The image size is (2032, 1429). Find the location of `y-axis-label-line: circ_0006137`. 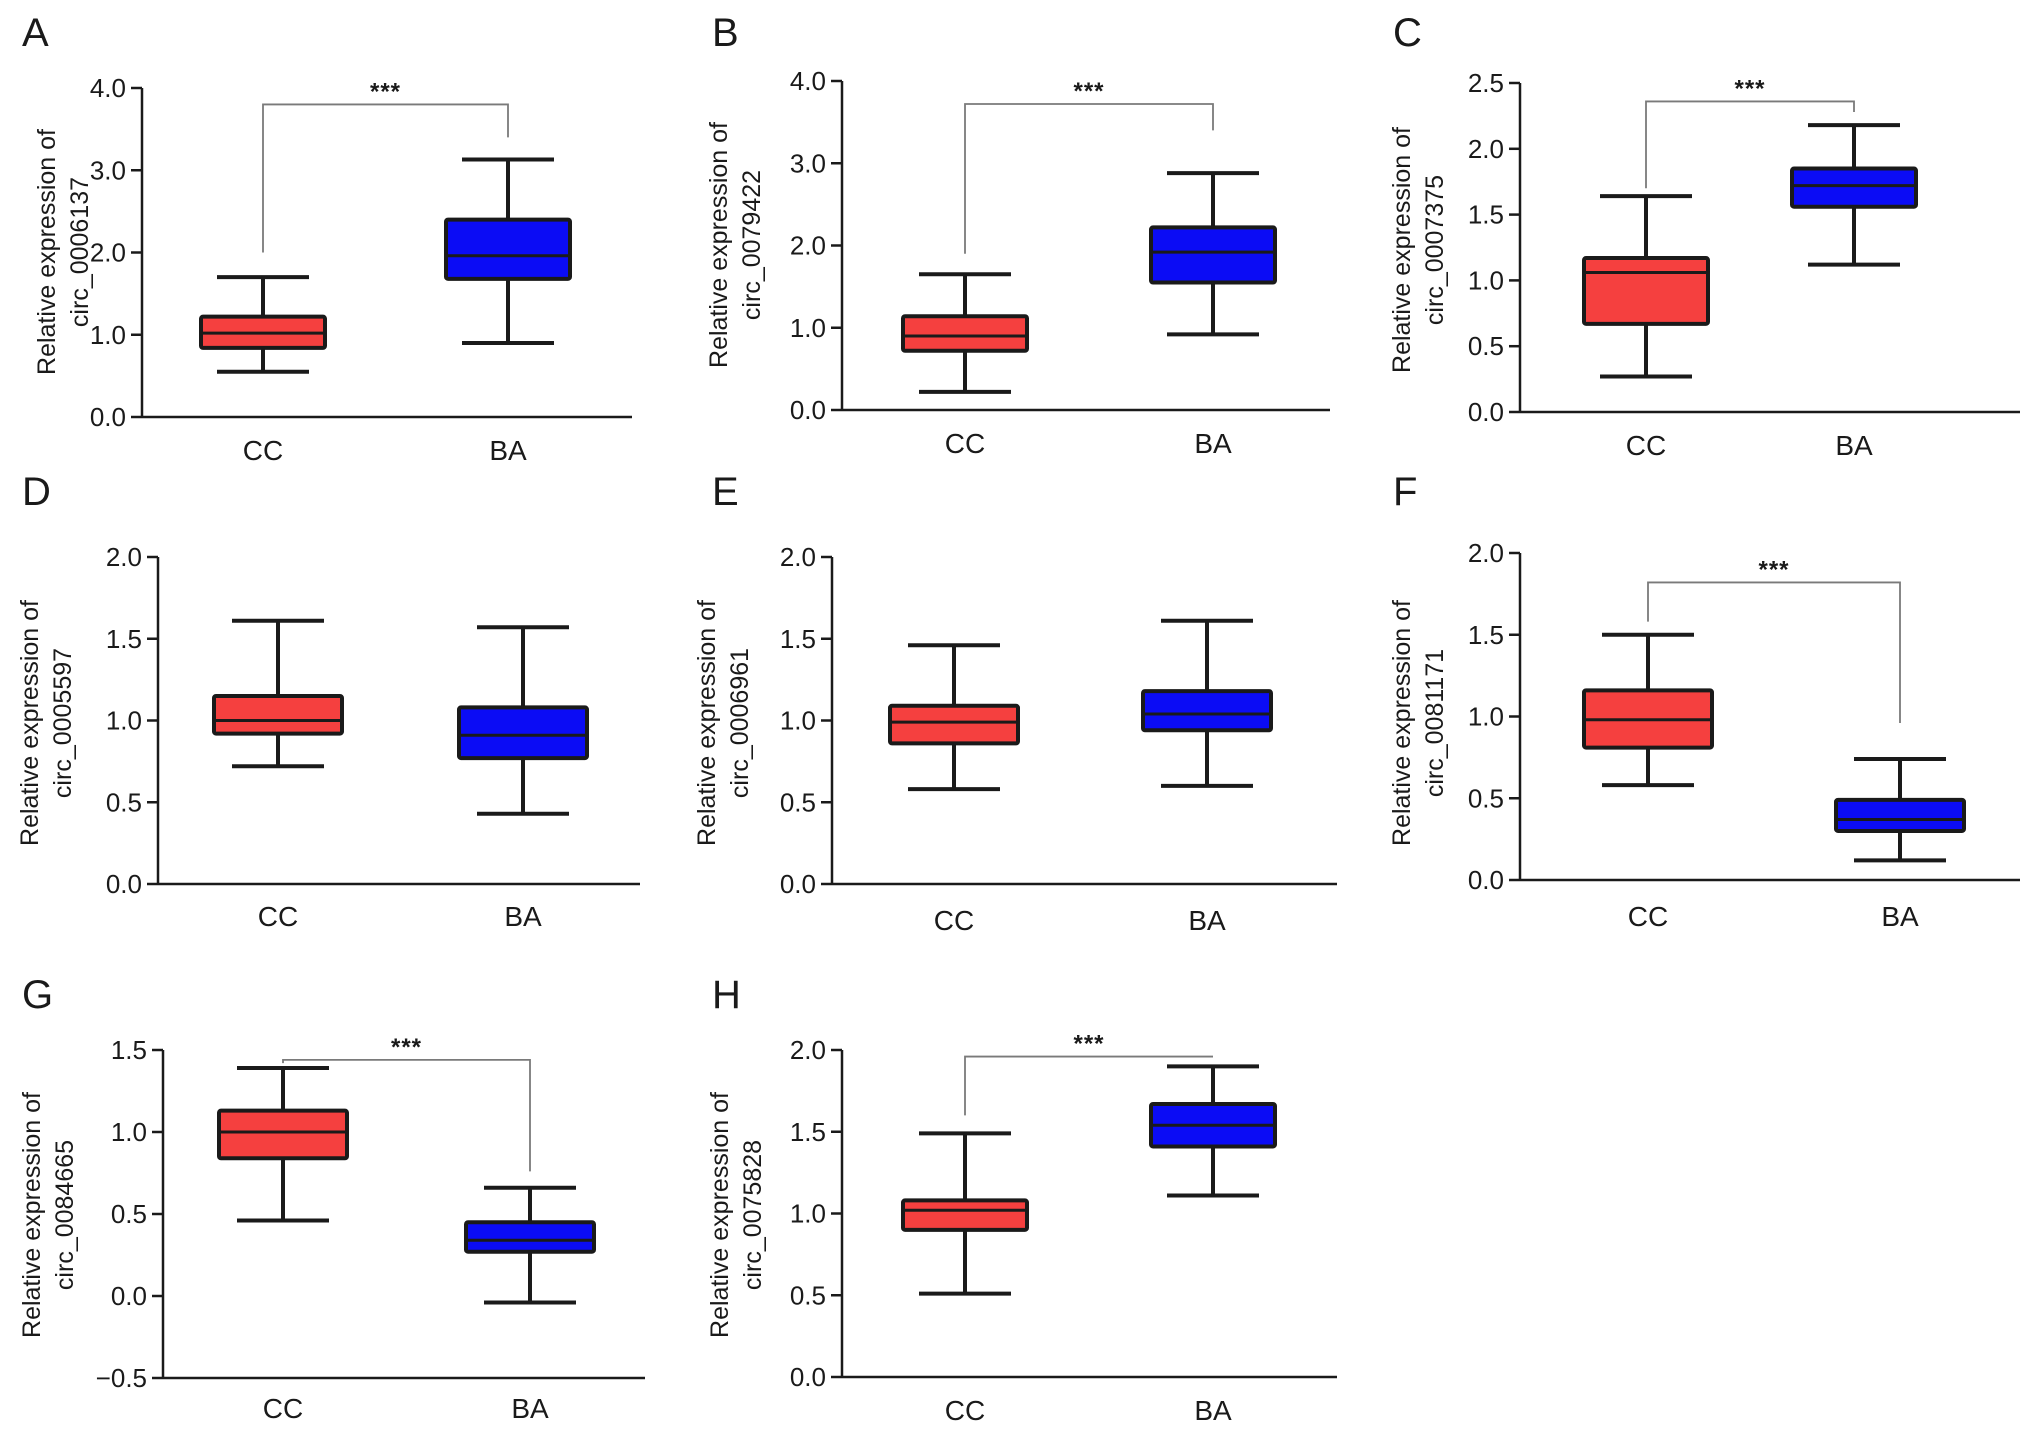

y-axis-label-line: circ_0006137 is located at coordinates (80, 252).